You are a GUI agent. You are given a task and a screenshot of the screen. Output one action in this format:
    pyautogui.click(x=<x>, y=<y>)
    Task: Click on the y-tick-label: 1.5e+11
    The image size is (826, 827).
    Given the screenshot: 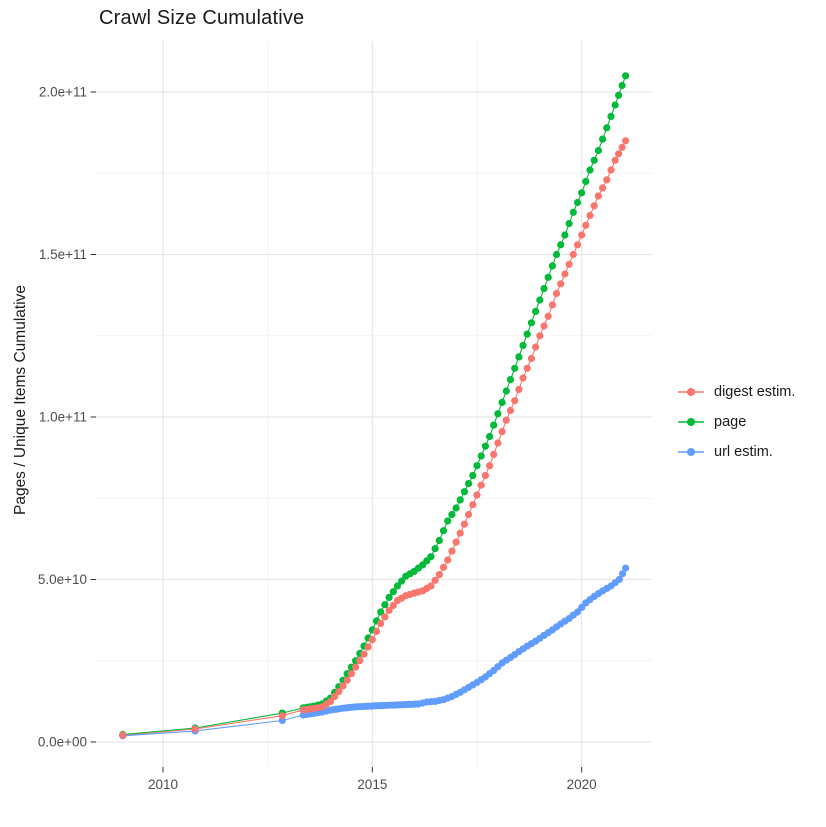 What is the action you would take?
    pyautogui.click(x=63, y=254)
    